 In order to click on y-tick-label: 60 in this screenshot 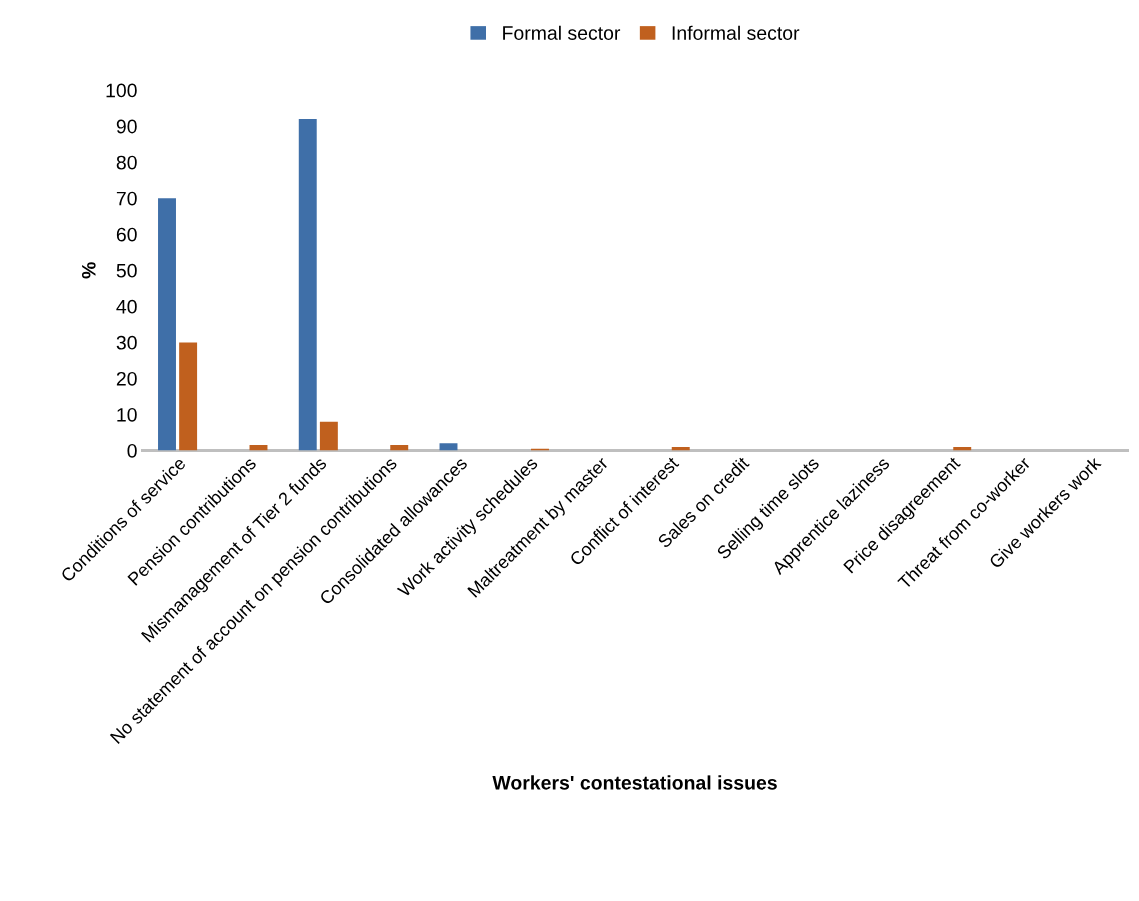, I will do `click(126, 234)`.